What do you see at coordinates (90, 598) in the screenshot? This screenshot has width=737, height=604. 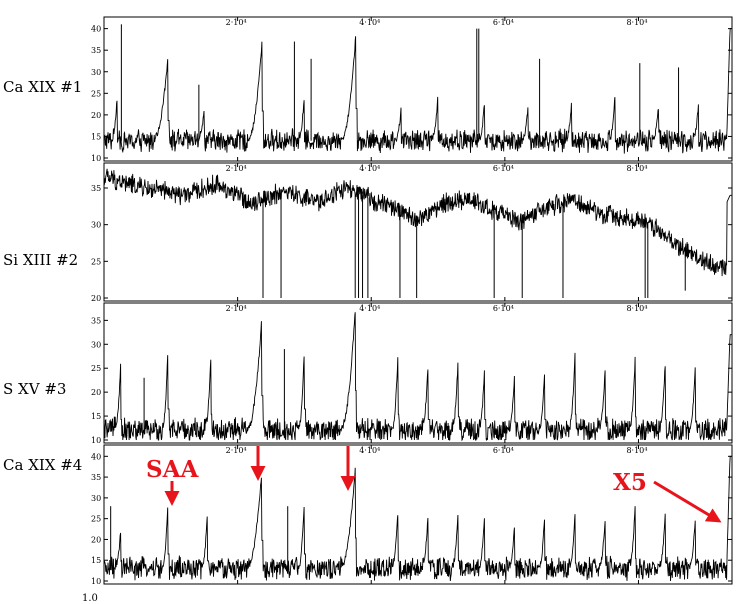 I see `bottom-left-label: 1.0` at bounding box center [90, 598].